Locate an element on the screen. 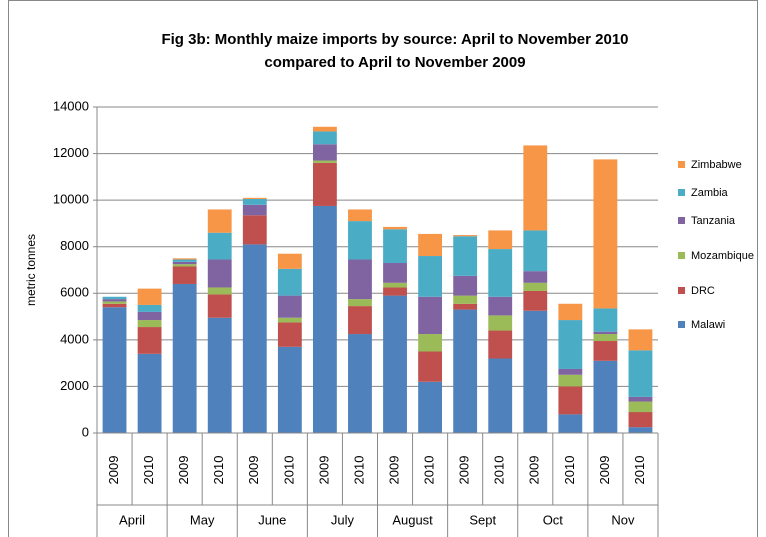  y-tick-label: 2000 is located at coordinates (74, 385).